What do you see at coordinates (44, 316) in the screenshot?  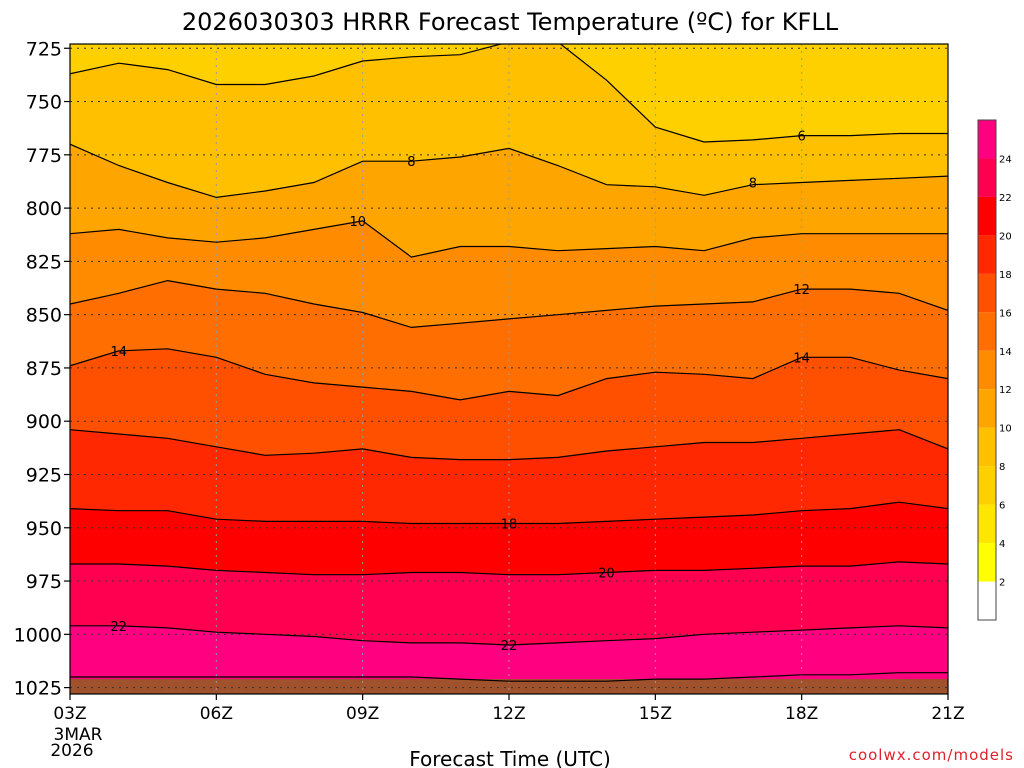 I see `y-tick-label: 850` at bounding box center [44, 316].